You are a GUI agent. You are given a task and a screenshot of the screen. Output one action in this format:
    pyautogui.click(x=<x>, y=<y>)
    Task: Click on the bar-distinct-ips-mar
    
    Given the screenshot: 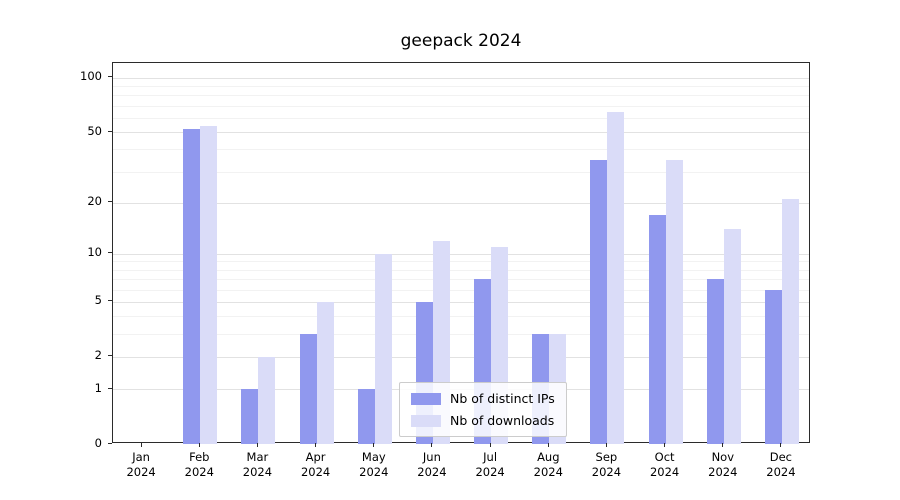 What is the action you would take?
    pyautogui.click(x=250, y=416)
    